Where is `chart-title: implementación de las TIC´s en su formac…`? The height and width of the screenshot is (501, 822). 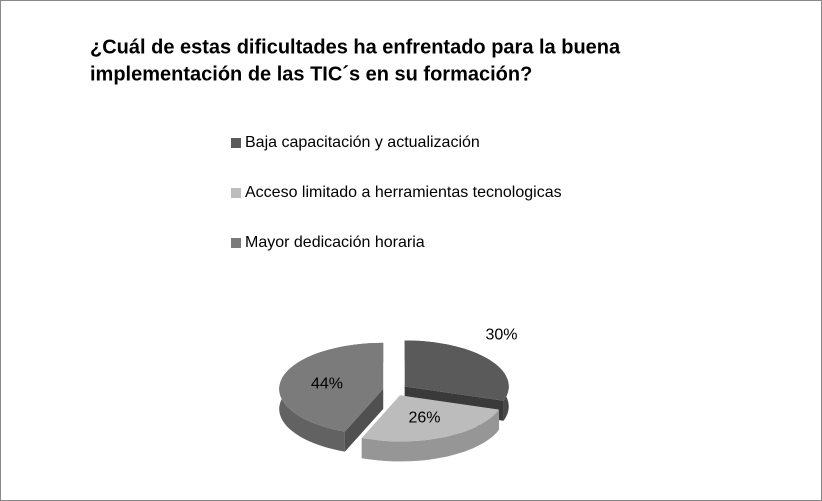 chart-title: implementación de las TIC´s en su formac… is located at coordinates (311, 74).